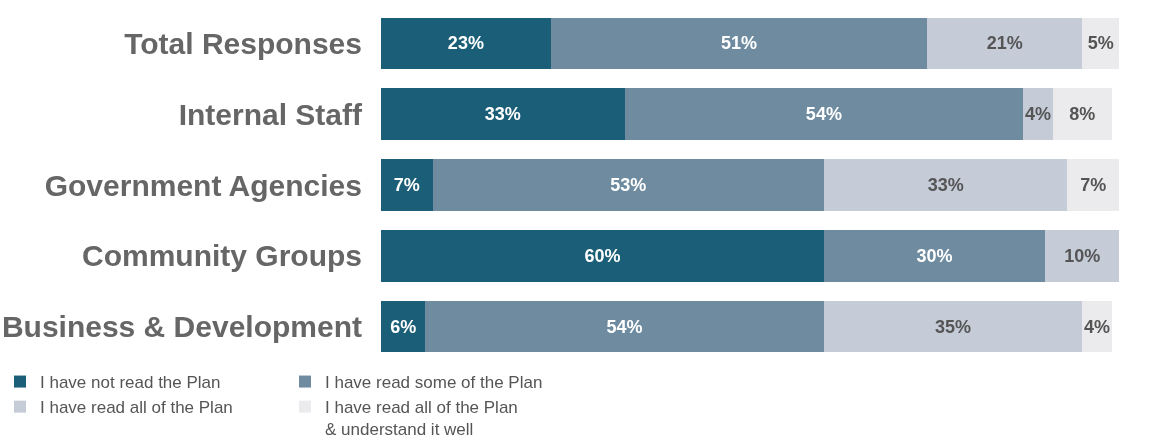 The height and width of the screenshot is (447, 1160). I want to click on data-label: 23%, so click(465, 43).